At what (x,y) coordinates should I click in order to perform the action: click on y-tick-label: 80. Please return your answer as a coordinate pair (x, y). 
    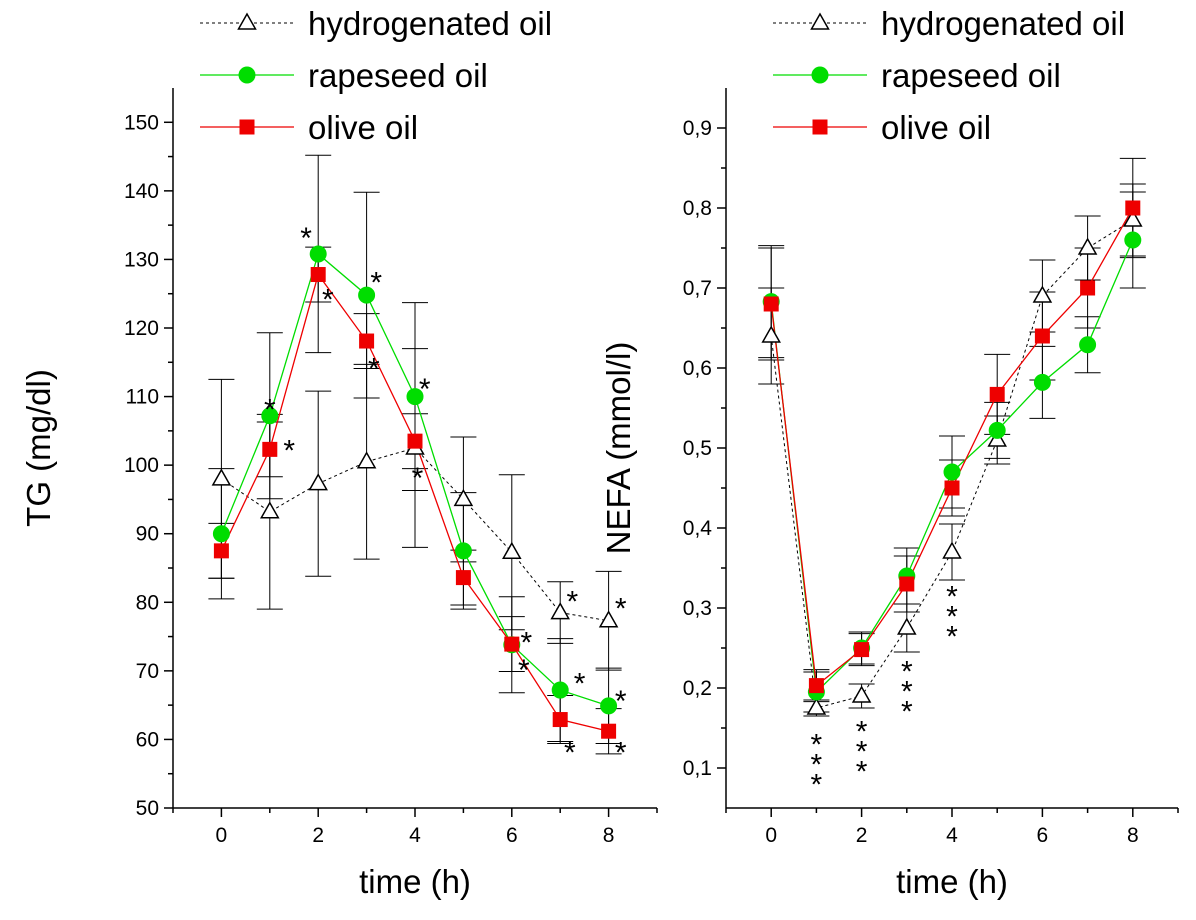
    Looking at the image, I should click on (147, 602).